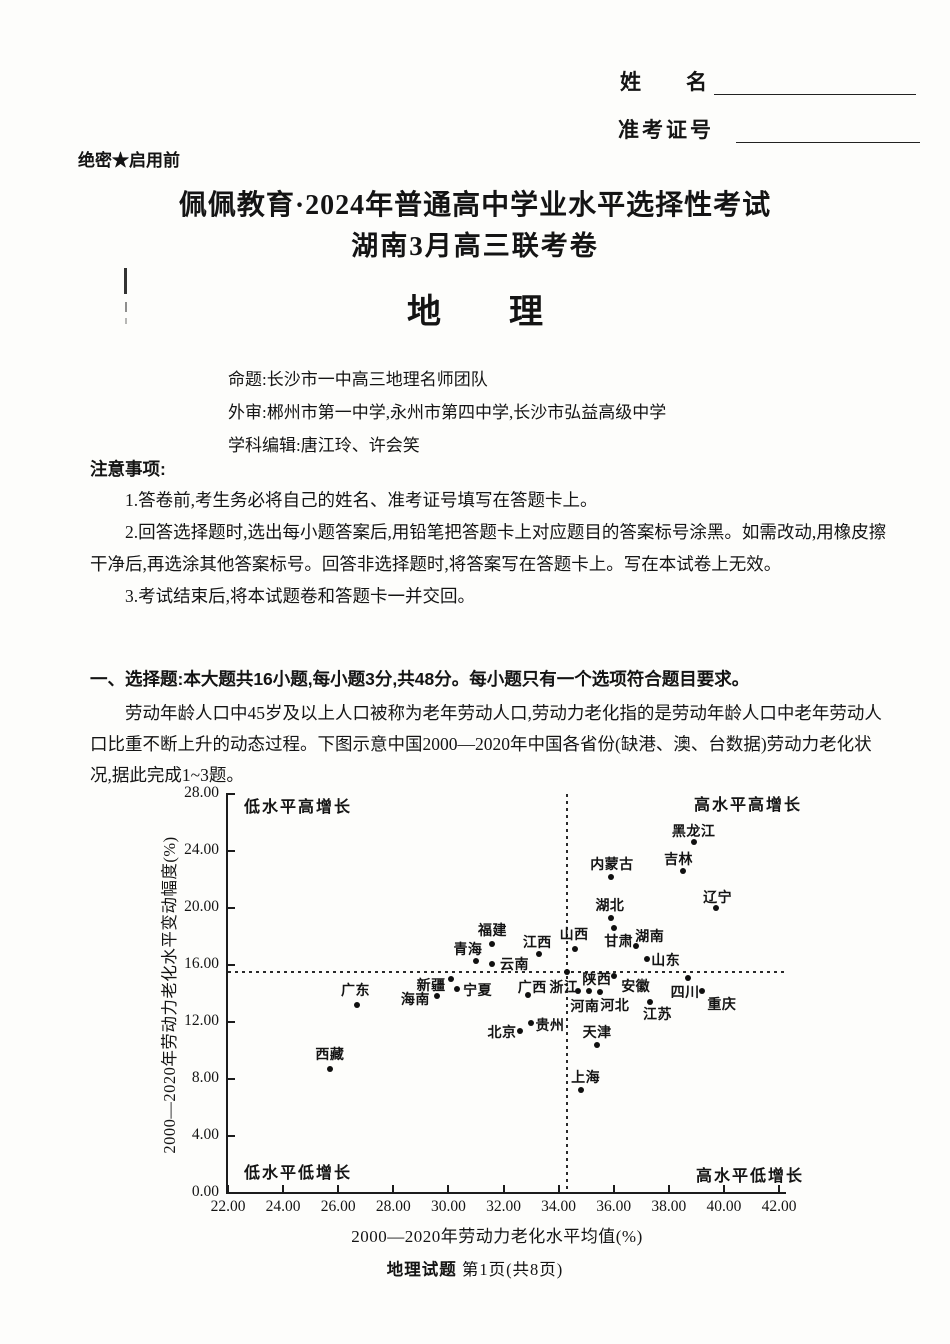 The image size is (950, 1344). Describe the element at coordinates (693, 833) in the screenshot. I see `data-point-label: 黑龙江` at that location.